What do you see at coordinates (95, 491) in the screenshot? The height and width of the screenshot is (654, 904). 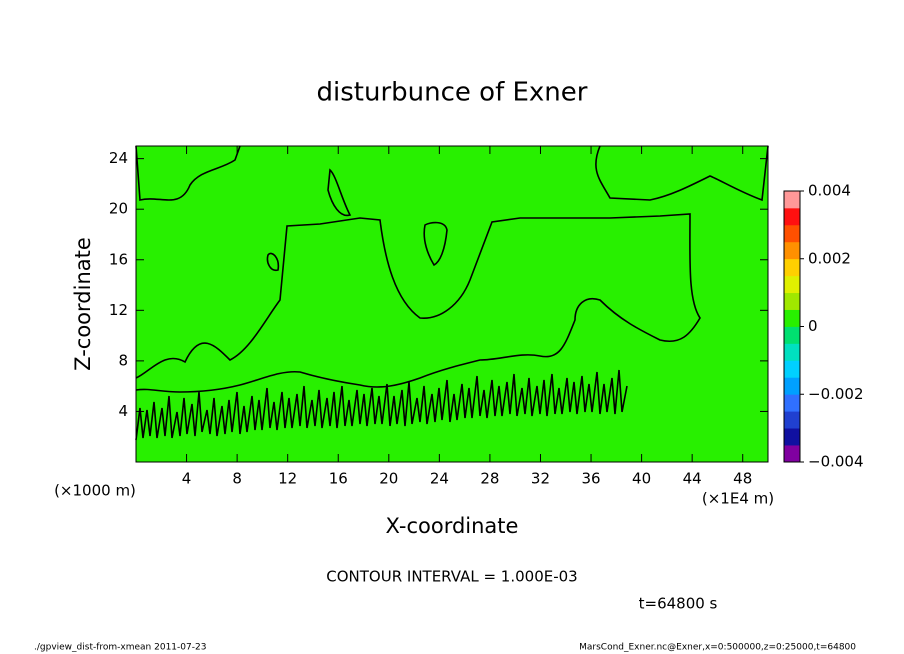 I see `y-unit-label: (×1000 m)` at bounding box center [95, 491].